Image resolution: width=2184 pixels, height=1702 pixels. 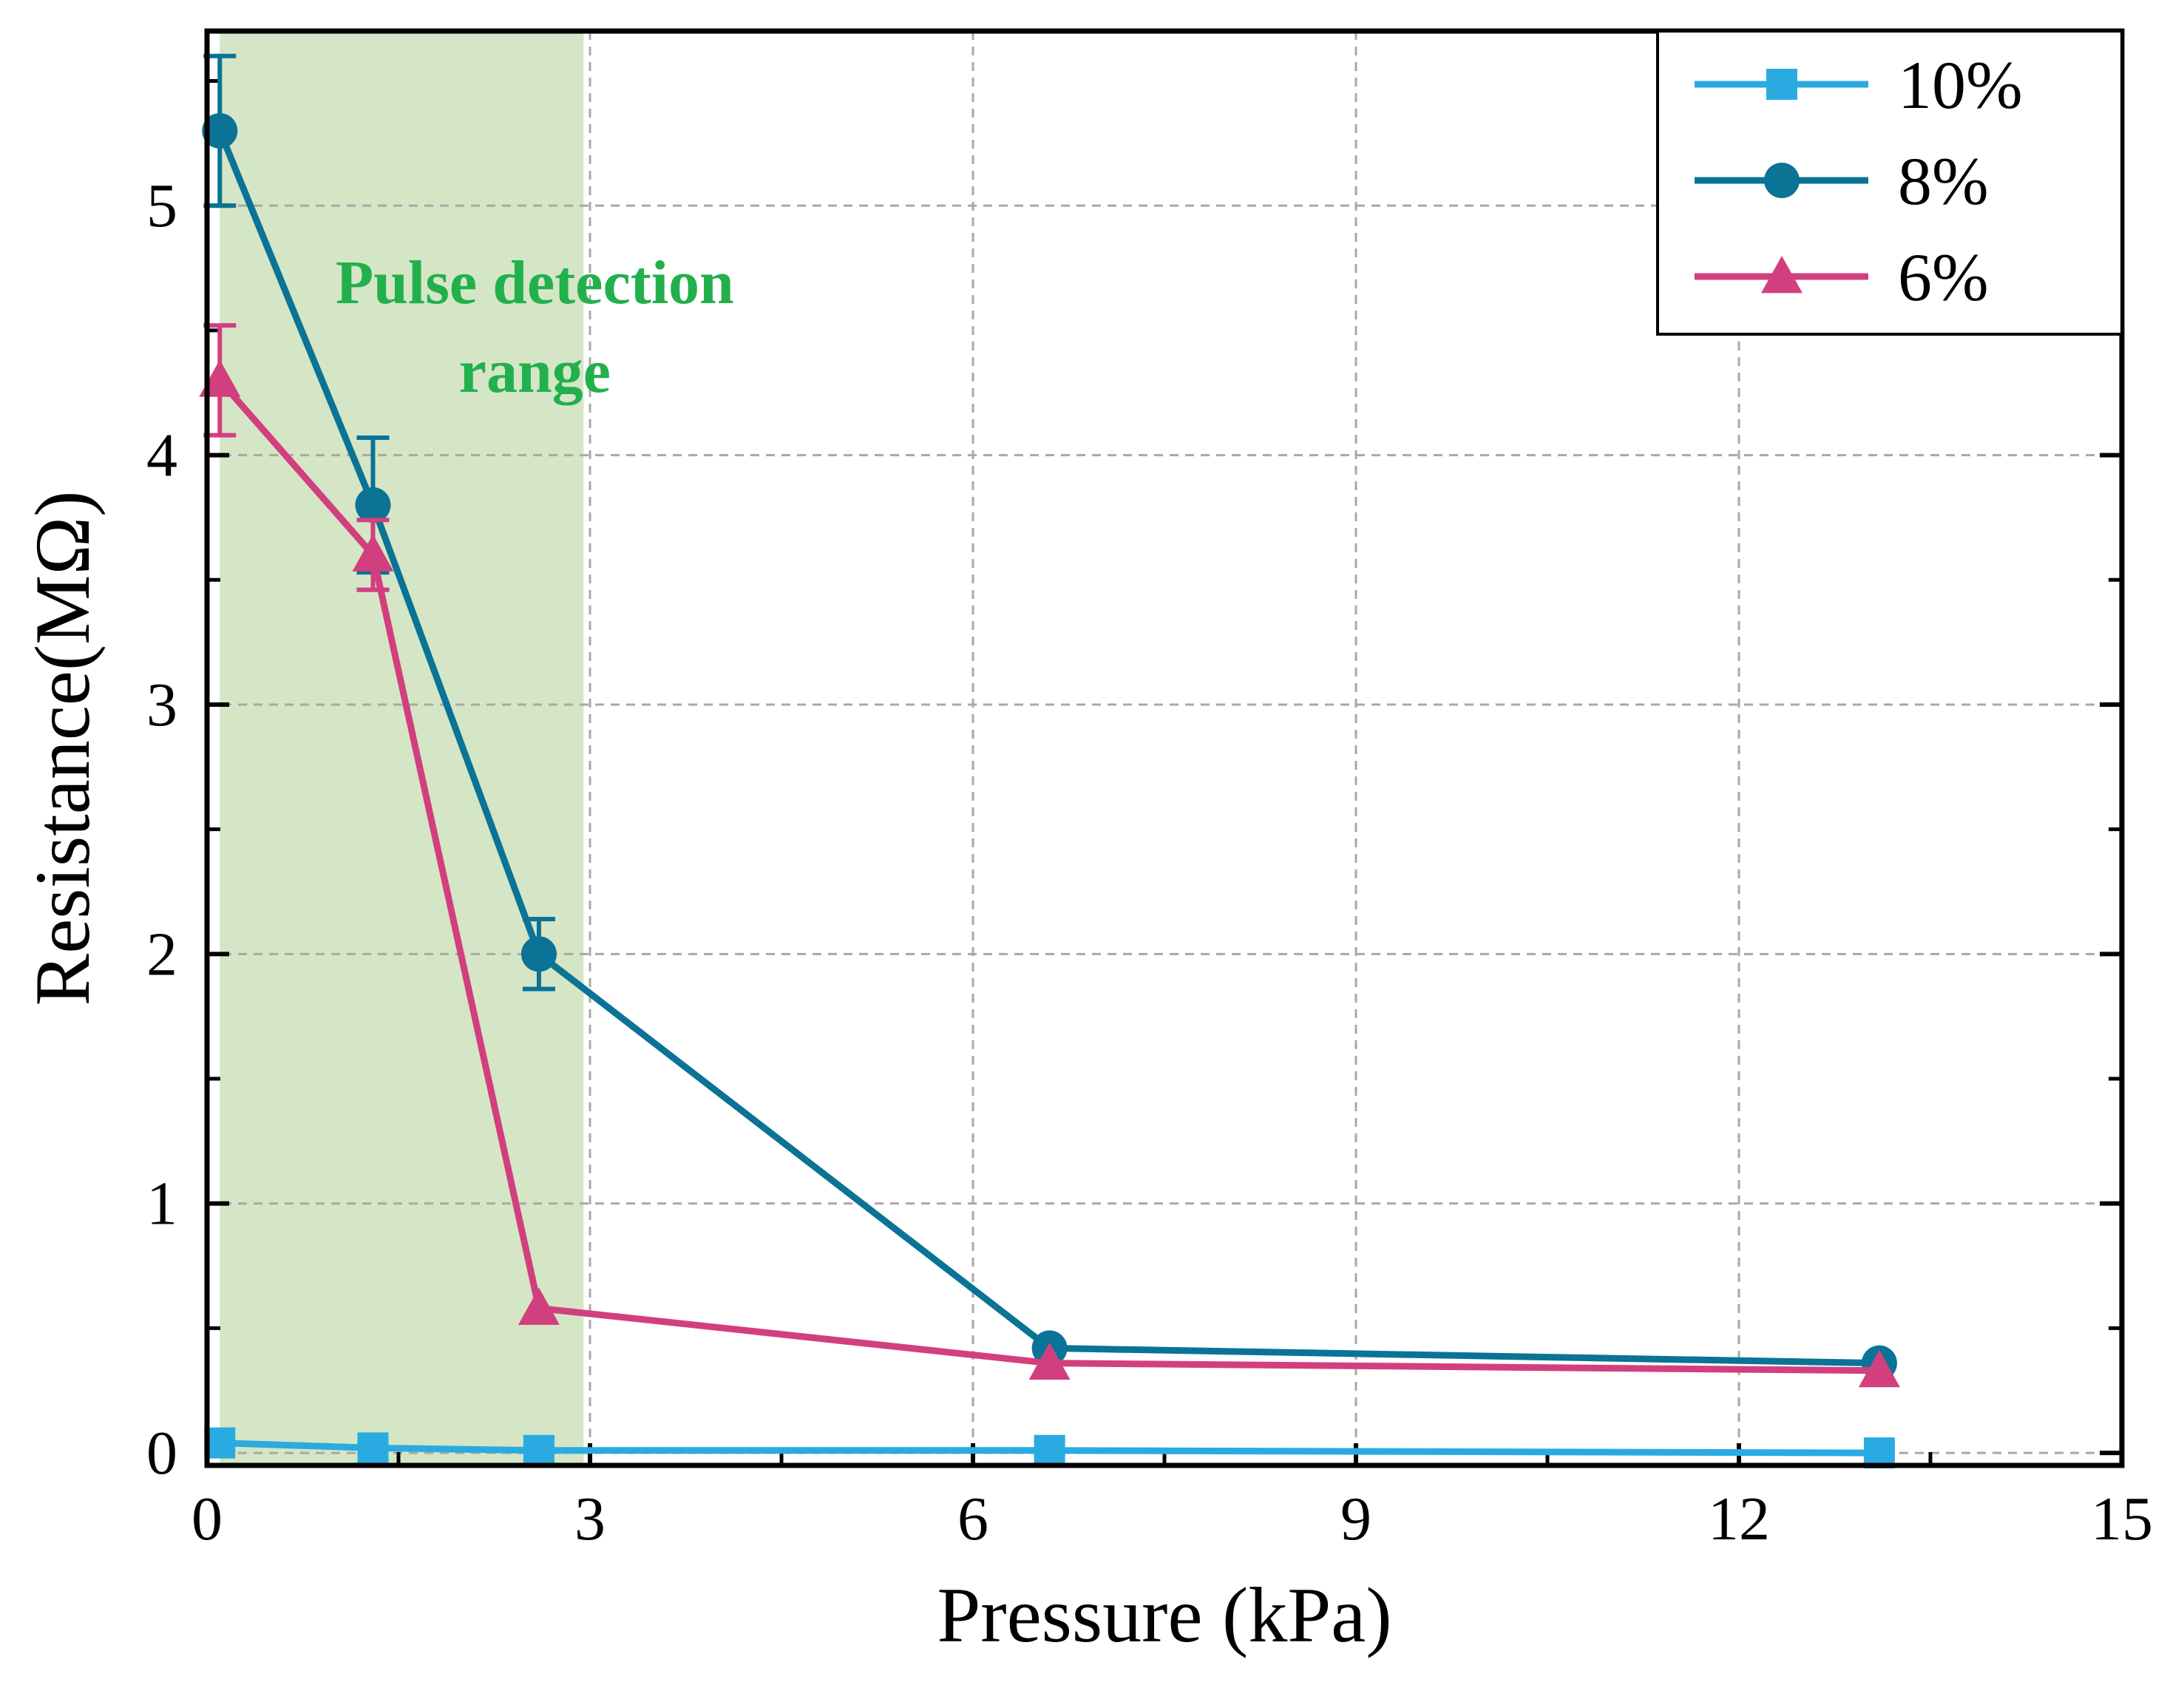 I want to click on region-label-line2: range, so click(x=535, y=371).